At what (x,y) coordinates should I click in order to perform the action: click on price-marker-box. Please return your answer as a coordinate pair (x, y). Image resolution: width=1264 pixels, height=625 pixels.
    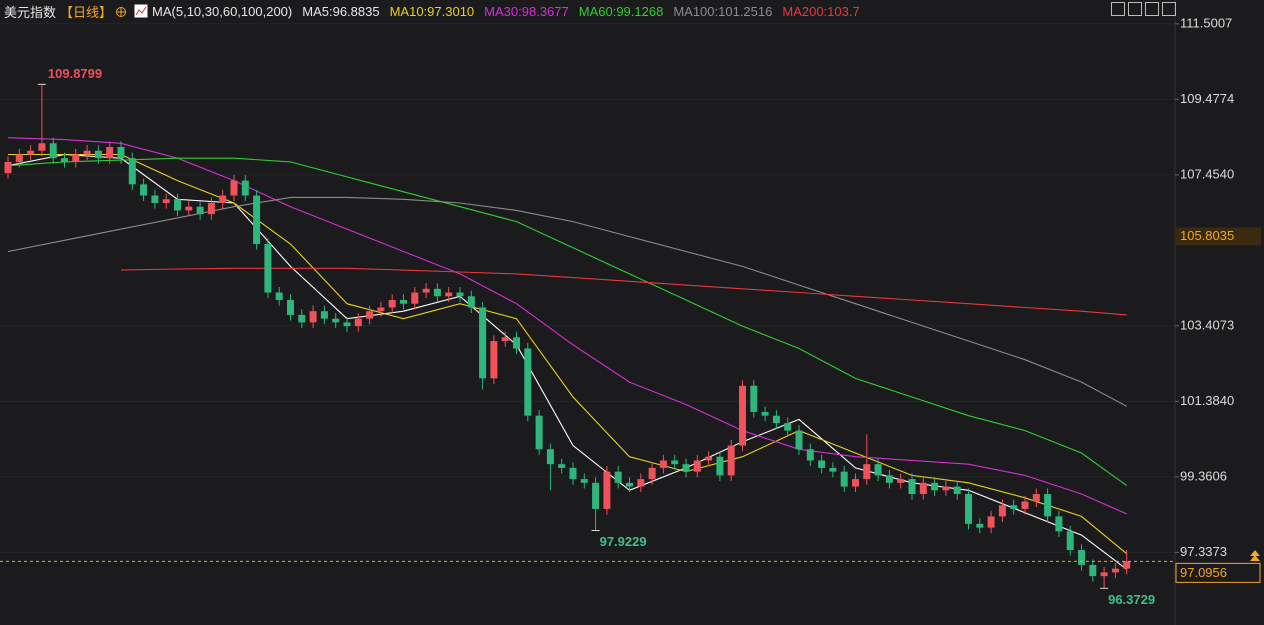
    Looking at the image, I should click on (1218, 236).